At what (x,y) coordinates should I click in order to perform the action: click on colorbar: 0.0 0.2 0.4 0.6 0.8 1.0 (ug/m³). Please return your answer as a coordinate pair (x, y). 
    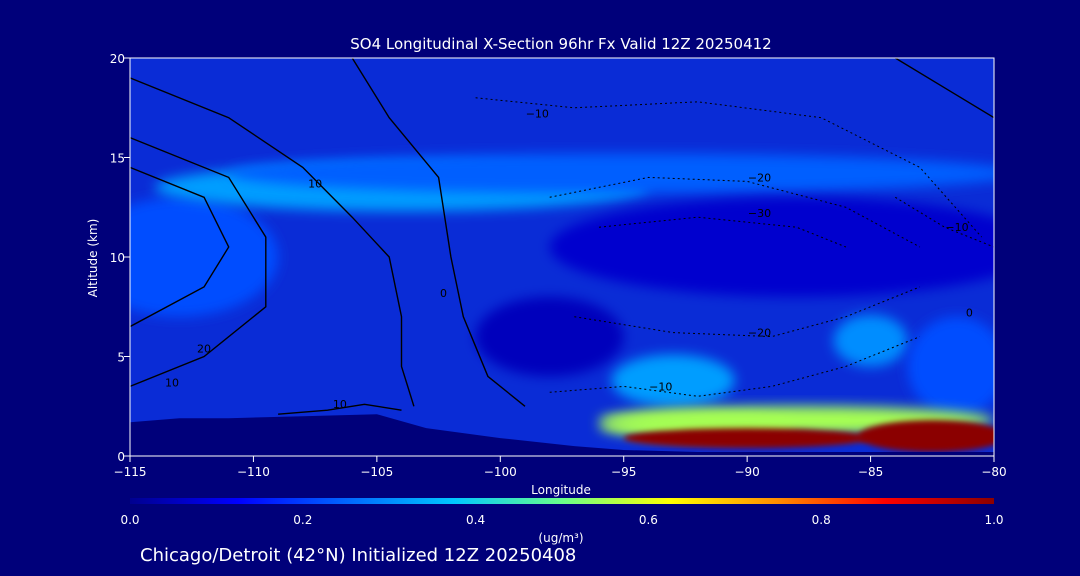
    Looking at the image, I should click on (562, 521).